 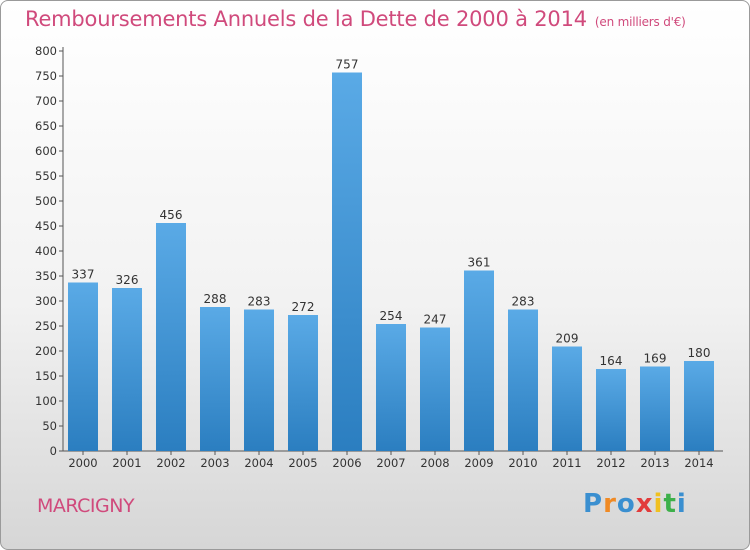 I want to click on proxiti-logo: Proxiti, so click(x=635, y=504).